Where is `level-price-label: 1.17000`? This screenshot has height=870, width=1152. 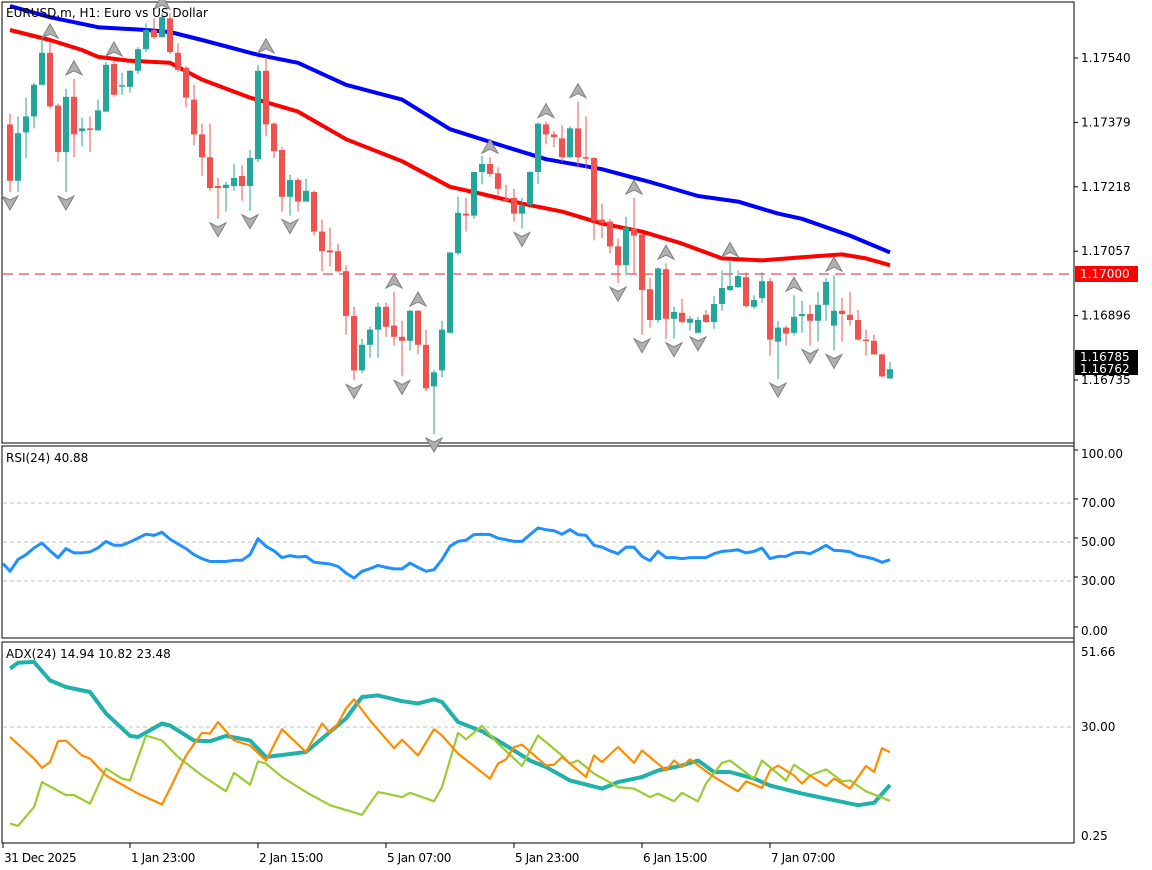 level-price-label: 1.17000 is located at coordinates (1105, 274).